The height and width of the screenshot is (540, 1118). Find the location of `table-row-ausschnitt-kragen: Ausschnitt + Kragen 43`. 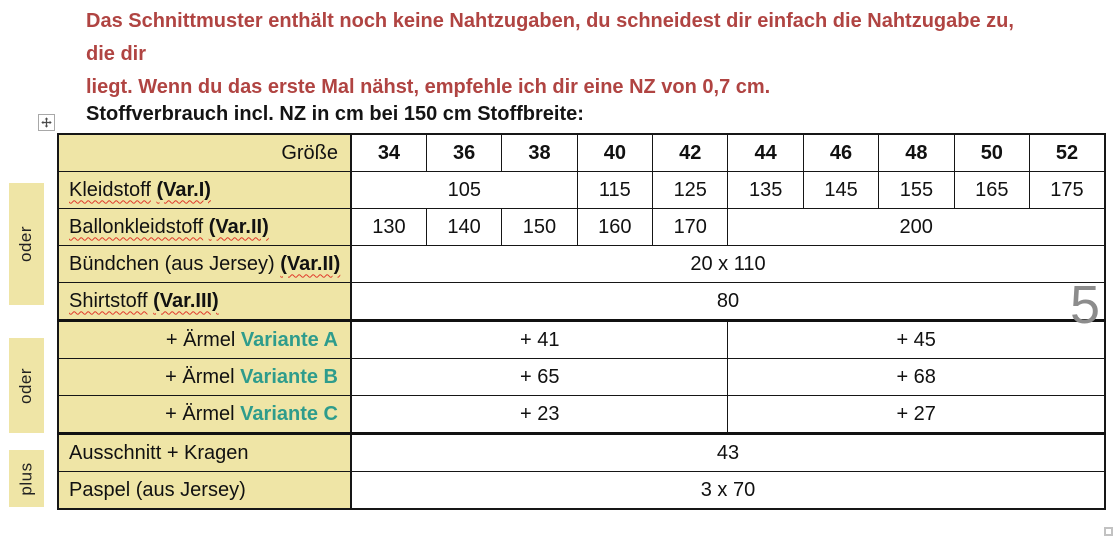

table-row-ausschnitt-kragen: Ausschnitt + Kragen 43 is located at coordinates (581, 452).